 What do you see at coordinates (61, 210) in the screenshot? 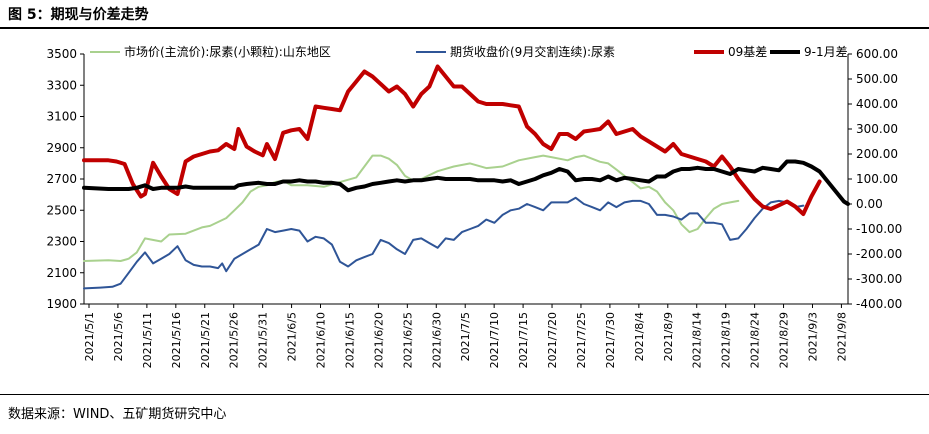
I see `left-tick-label: 2500` at bounding box center [61, 210].